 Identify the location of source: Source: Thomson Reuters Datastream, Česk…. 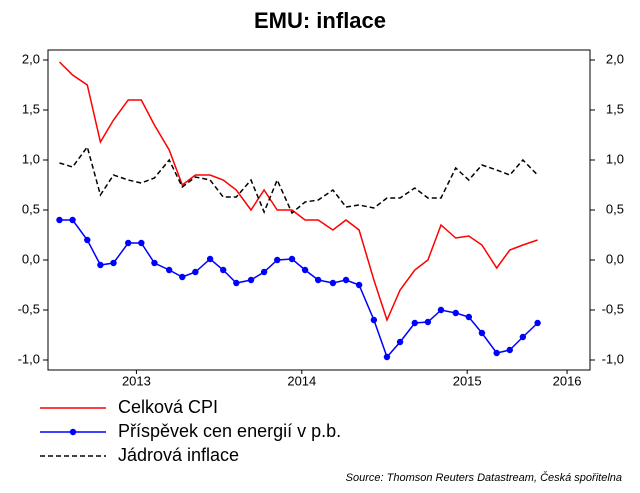
(484, 477).